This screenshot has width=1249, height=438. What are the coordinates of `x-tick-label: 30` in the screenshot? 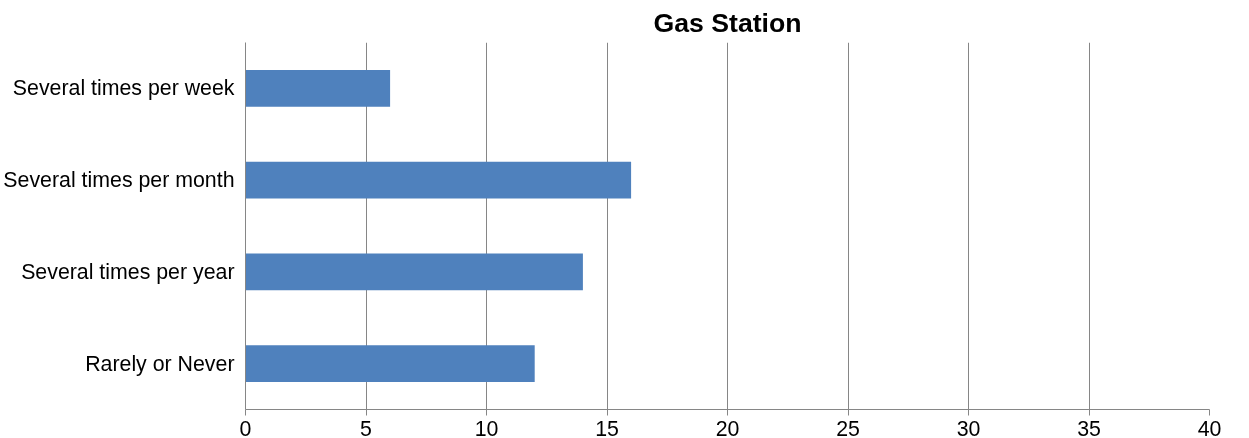 It's located at (968, 427).